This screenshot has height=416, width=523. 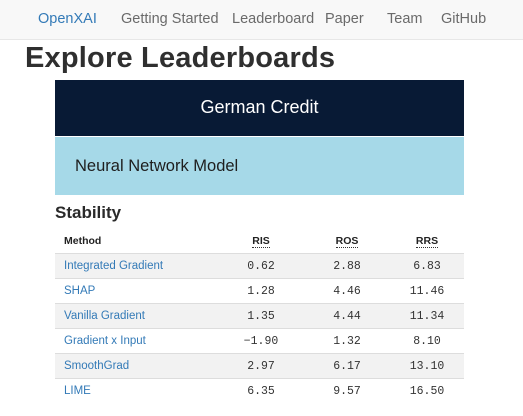 I want to click on table-row: Gradient x Input −1.90 1.32 8.10, so click(x=259, y=340).